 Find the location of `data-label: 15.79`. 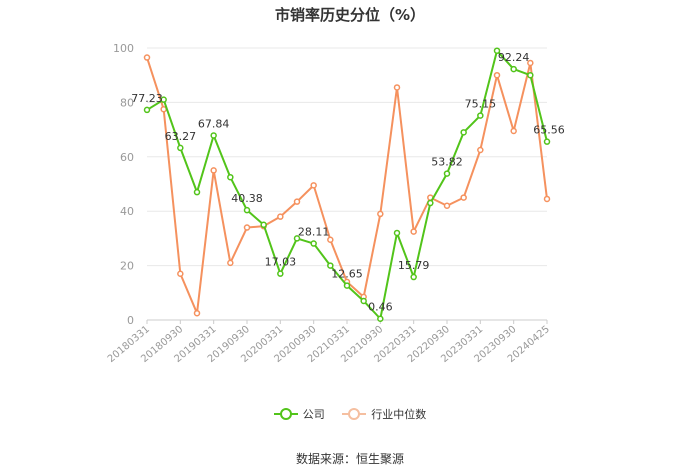

data-label: 15.79 is located at coordinates (414, 265).